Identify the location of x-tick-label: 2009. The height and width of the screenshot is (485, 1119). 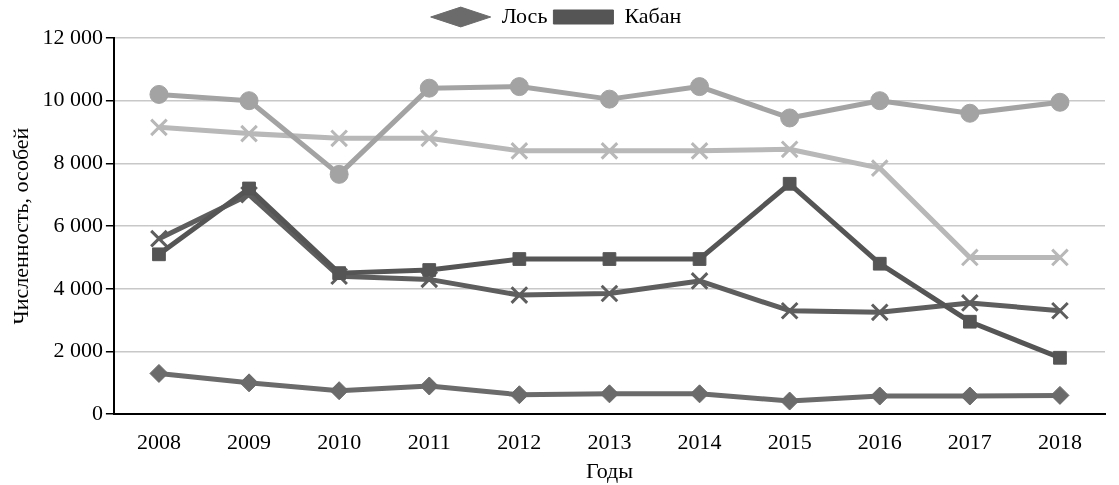
(249, 442).